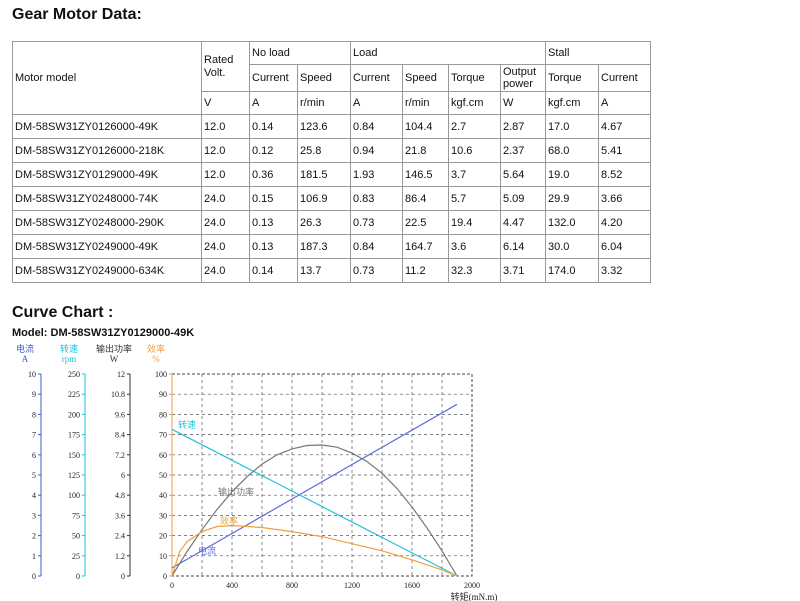 This screenshot has height=601, width=800. I want to click on table-cell: 13.7, so click(324, 270).